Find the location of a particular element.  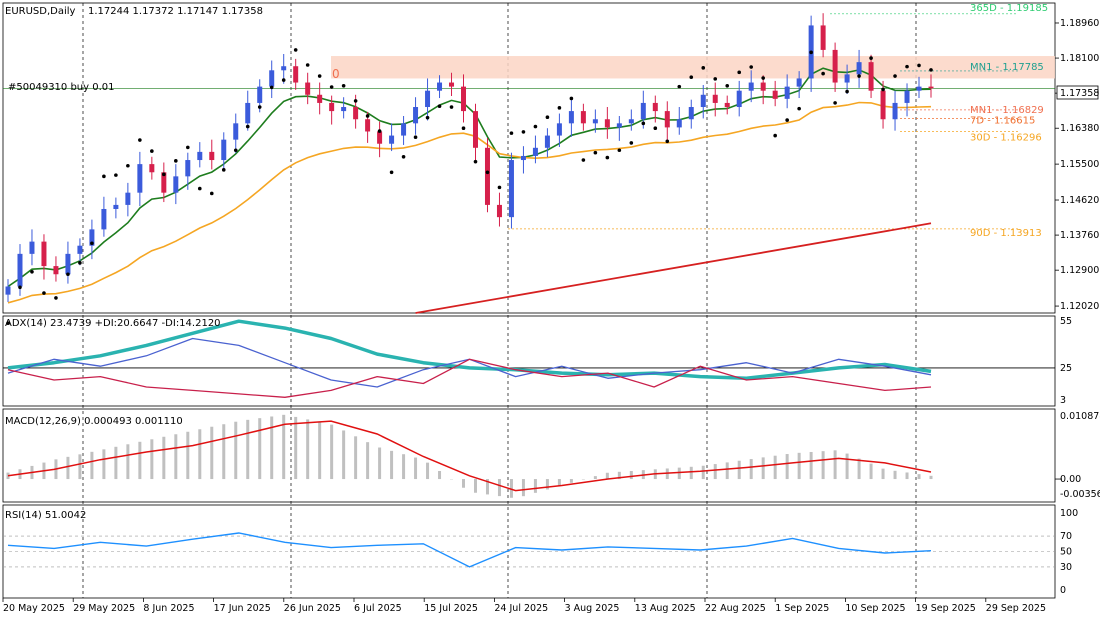

level-label: MN1 - 1.16829 is located at coordinates (1007, 110).